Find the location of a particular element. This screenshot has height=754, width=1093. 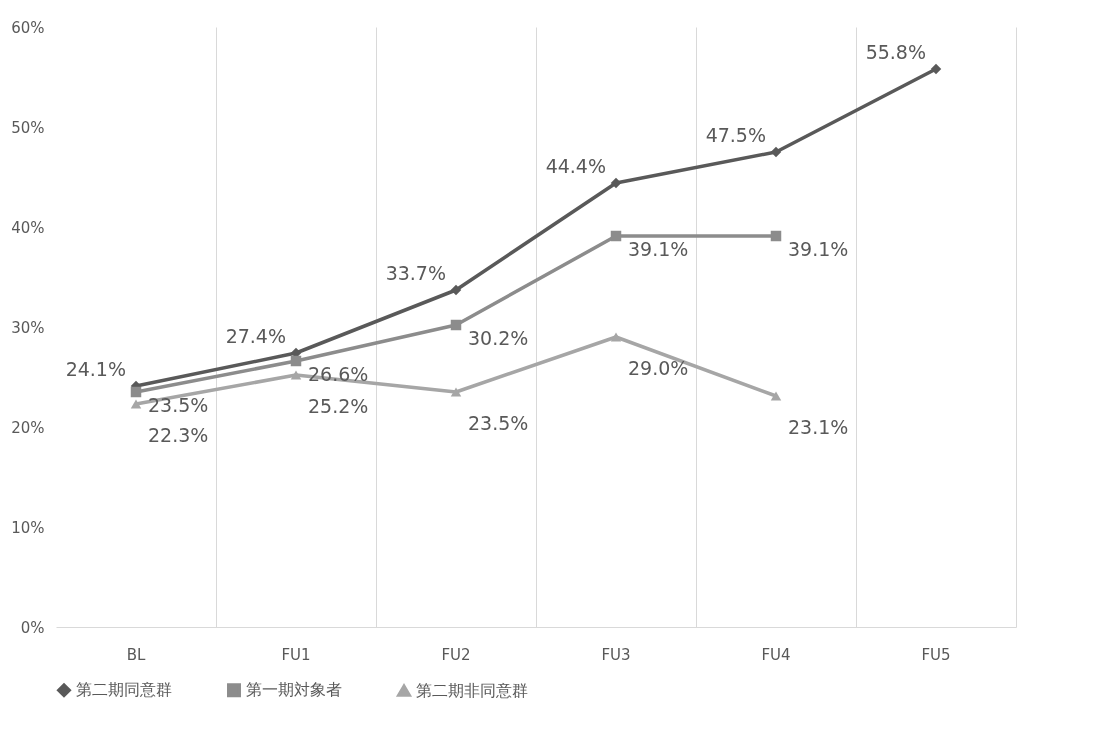

y-tick-label: 0% is located at coordinates (32, 627).